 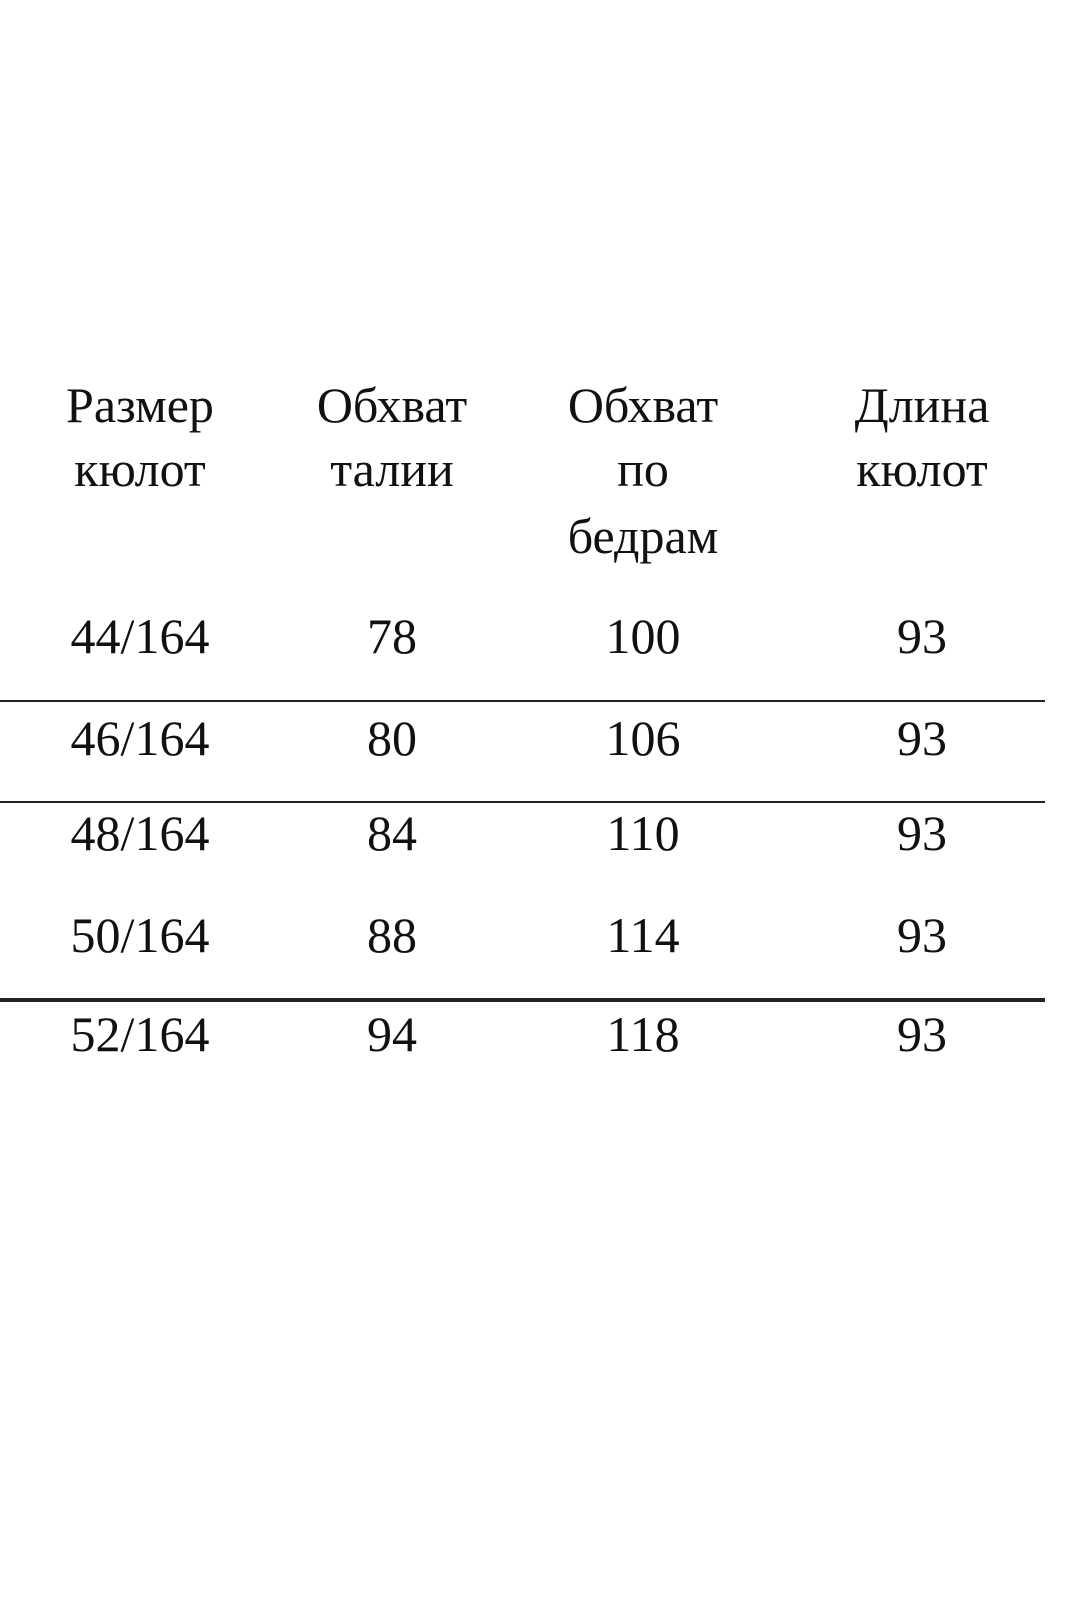 What do you see at coordinates (643, 636) in the screenshot?
I see `cell: 100` at bounding box center [643, 636].